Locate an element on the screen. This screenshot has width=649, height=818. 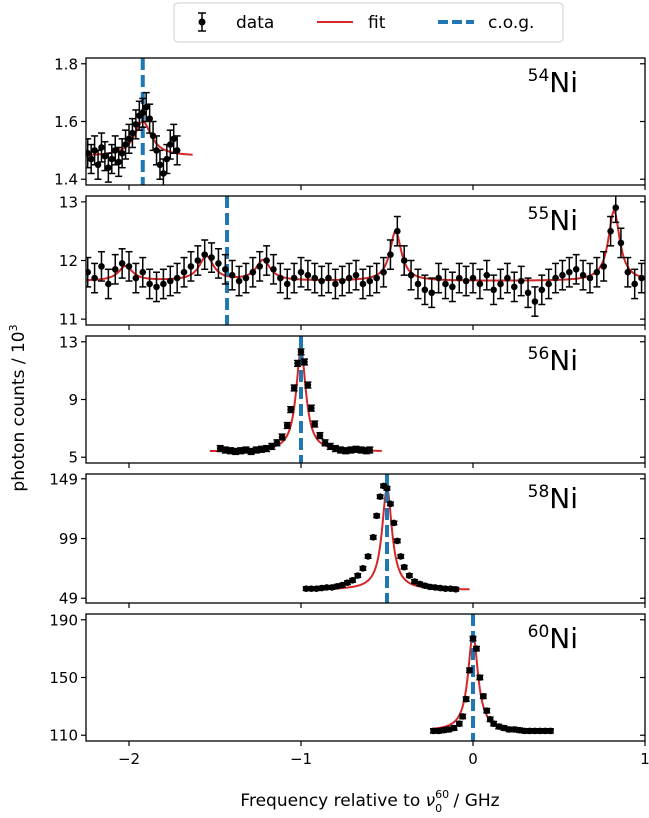
fit-curve is located at coordinates (493, 682).